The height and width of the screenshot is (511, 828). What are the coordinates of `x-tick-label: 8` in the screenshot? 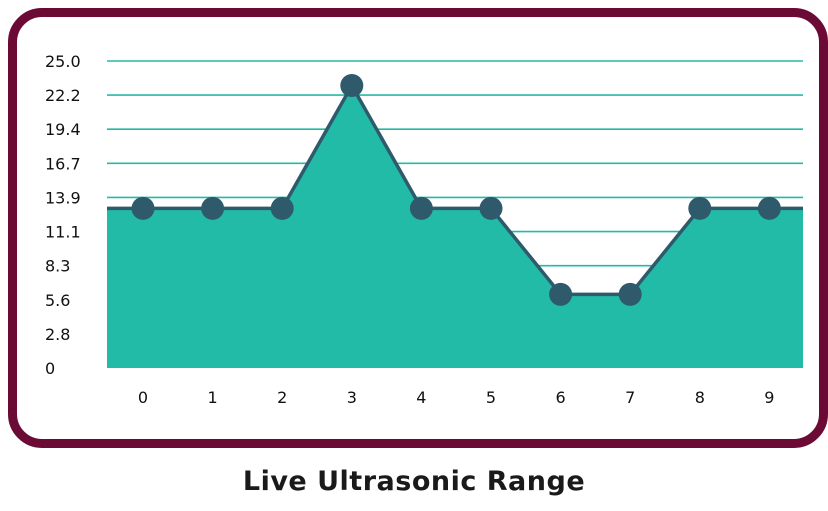 It's located at (700, 397).